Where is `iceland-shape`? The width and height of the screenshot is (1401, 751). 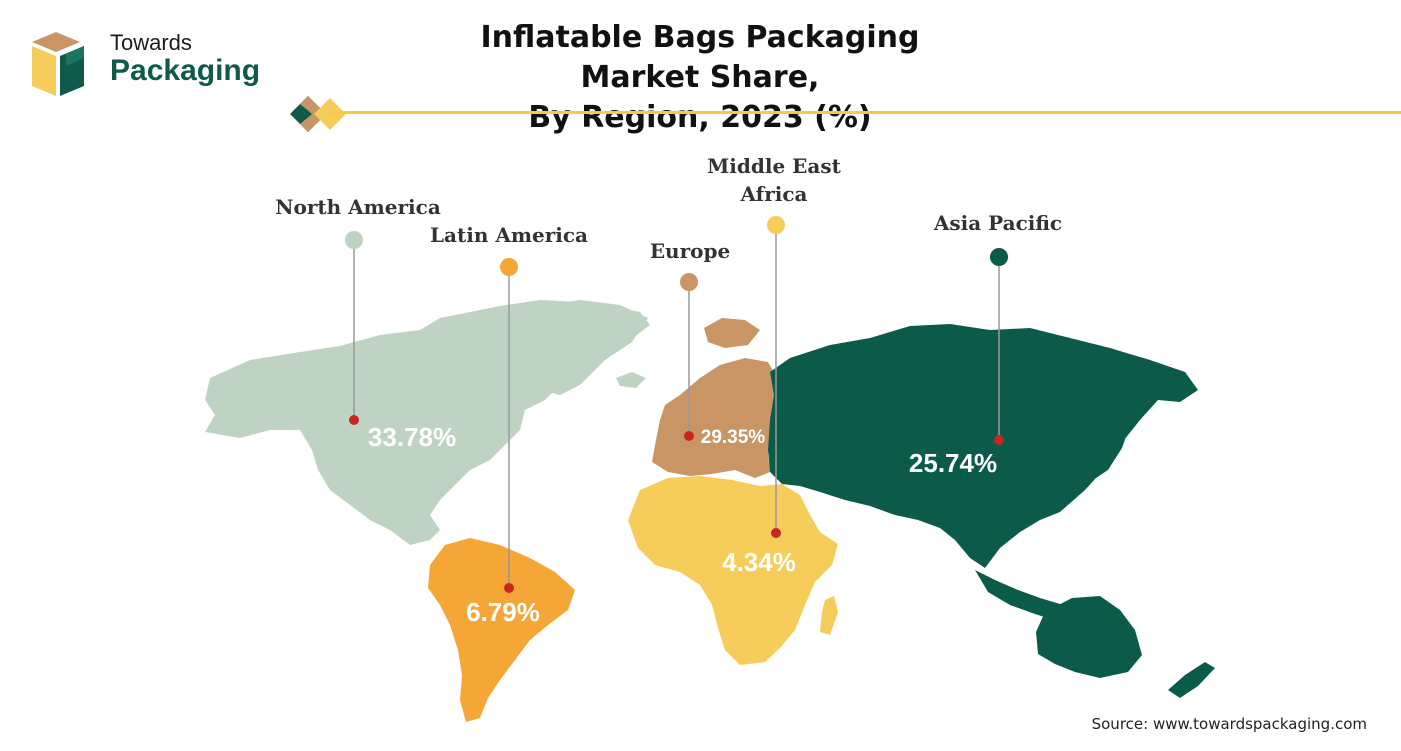
iceland-shape is located at coordinates (631, 380).